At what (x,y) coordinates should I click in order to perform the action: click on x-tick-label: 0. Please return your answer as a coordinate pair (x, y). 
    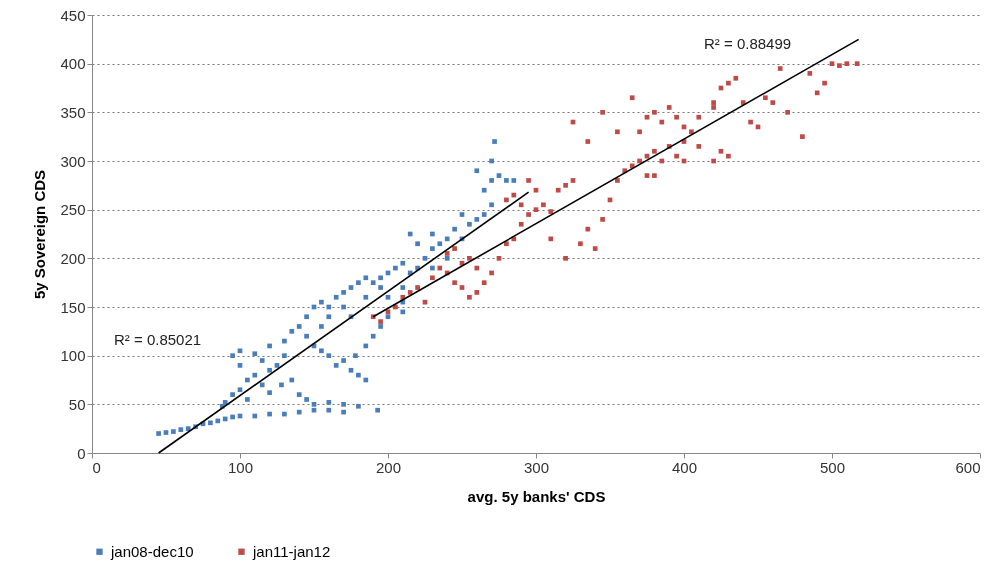
    Looking at the image, I should click on (96, 467).